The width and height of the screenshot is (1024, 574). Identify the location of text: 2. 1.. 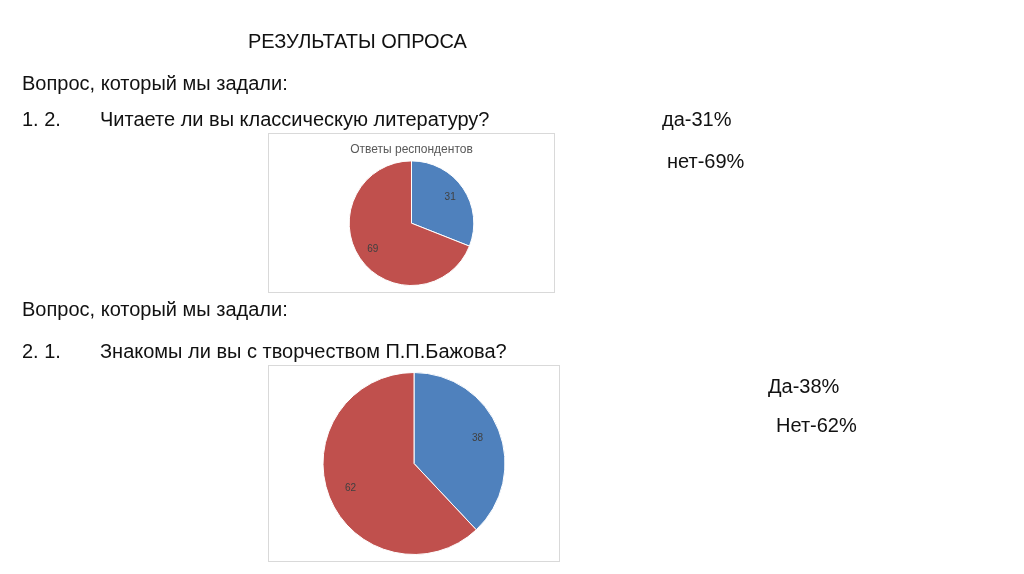
(41, 351).